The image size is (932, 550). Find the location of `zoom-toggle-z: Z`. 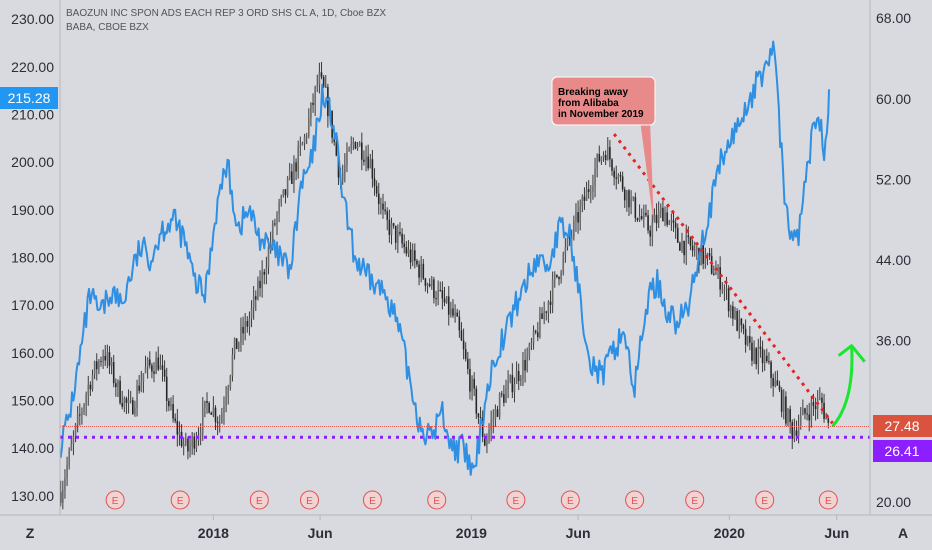

zoom-toggle-z: Z is located at coordinates (30, 533).